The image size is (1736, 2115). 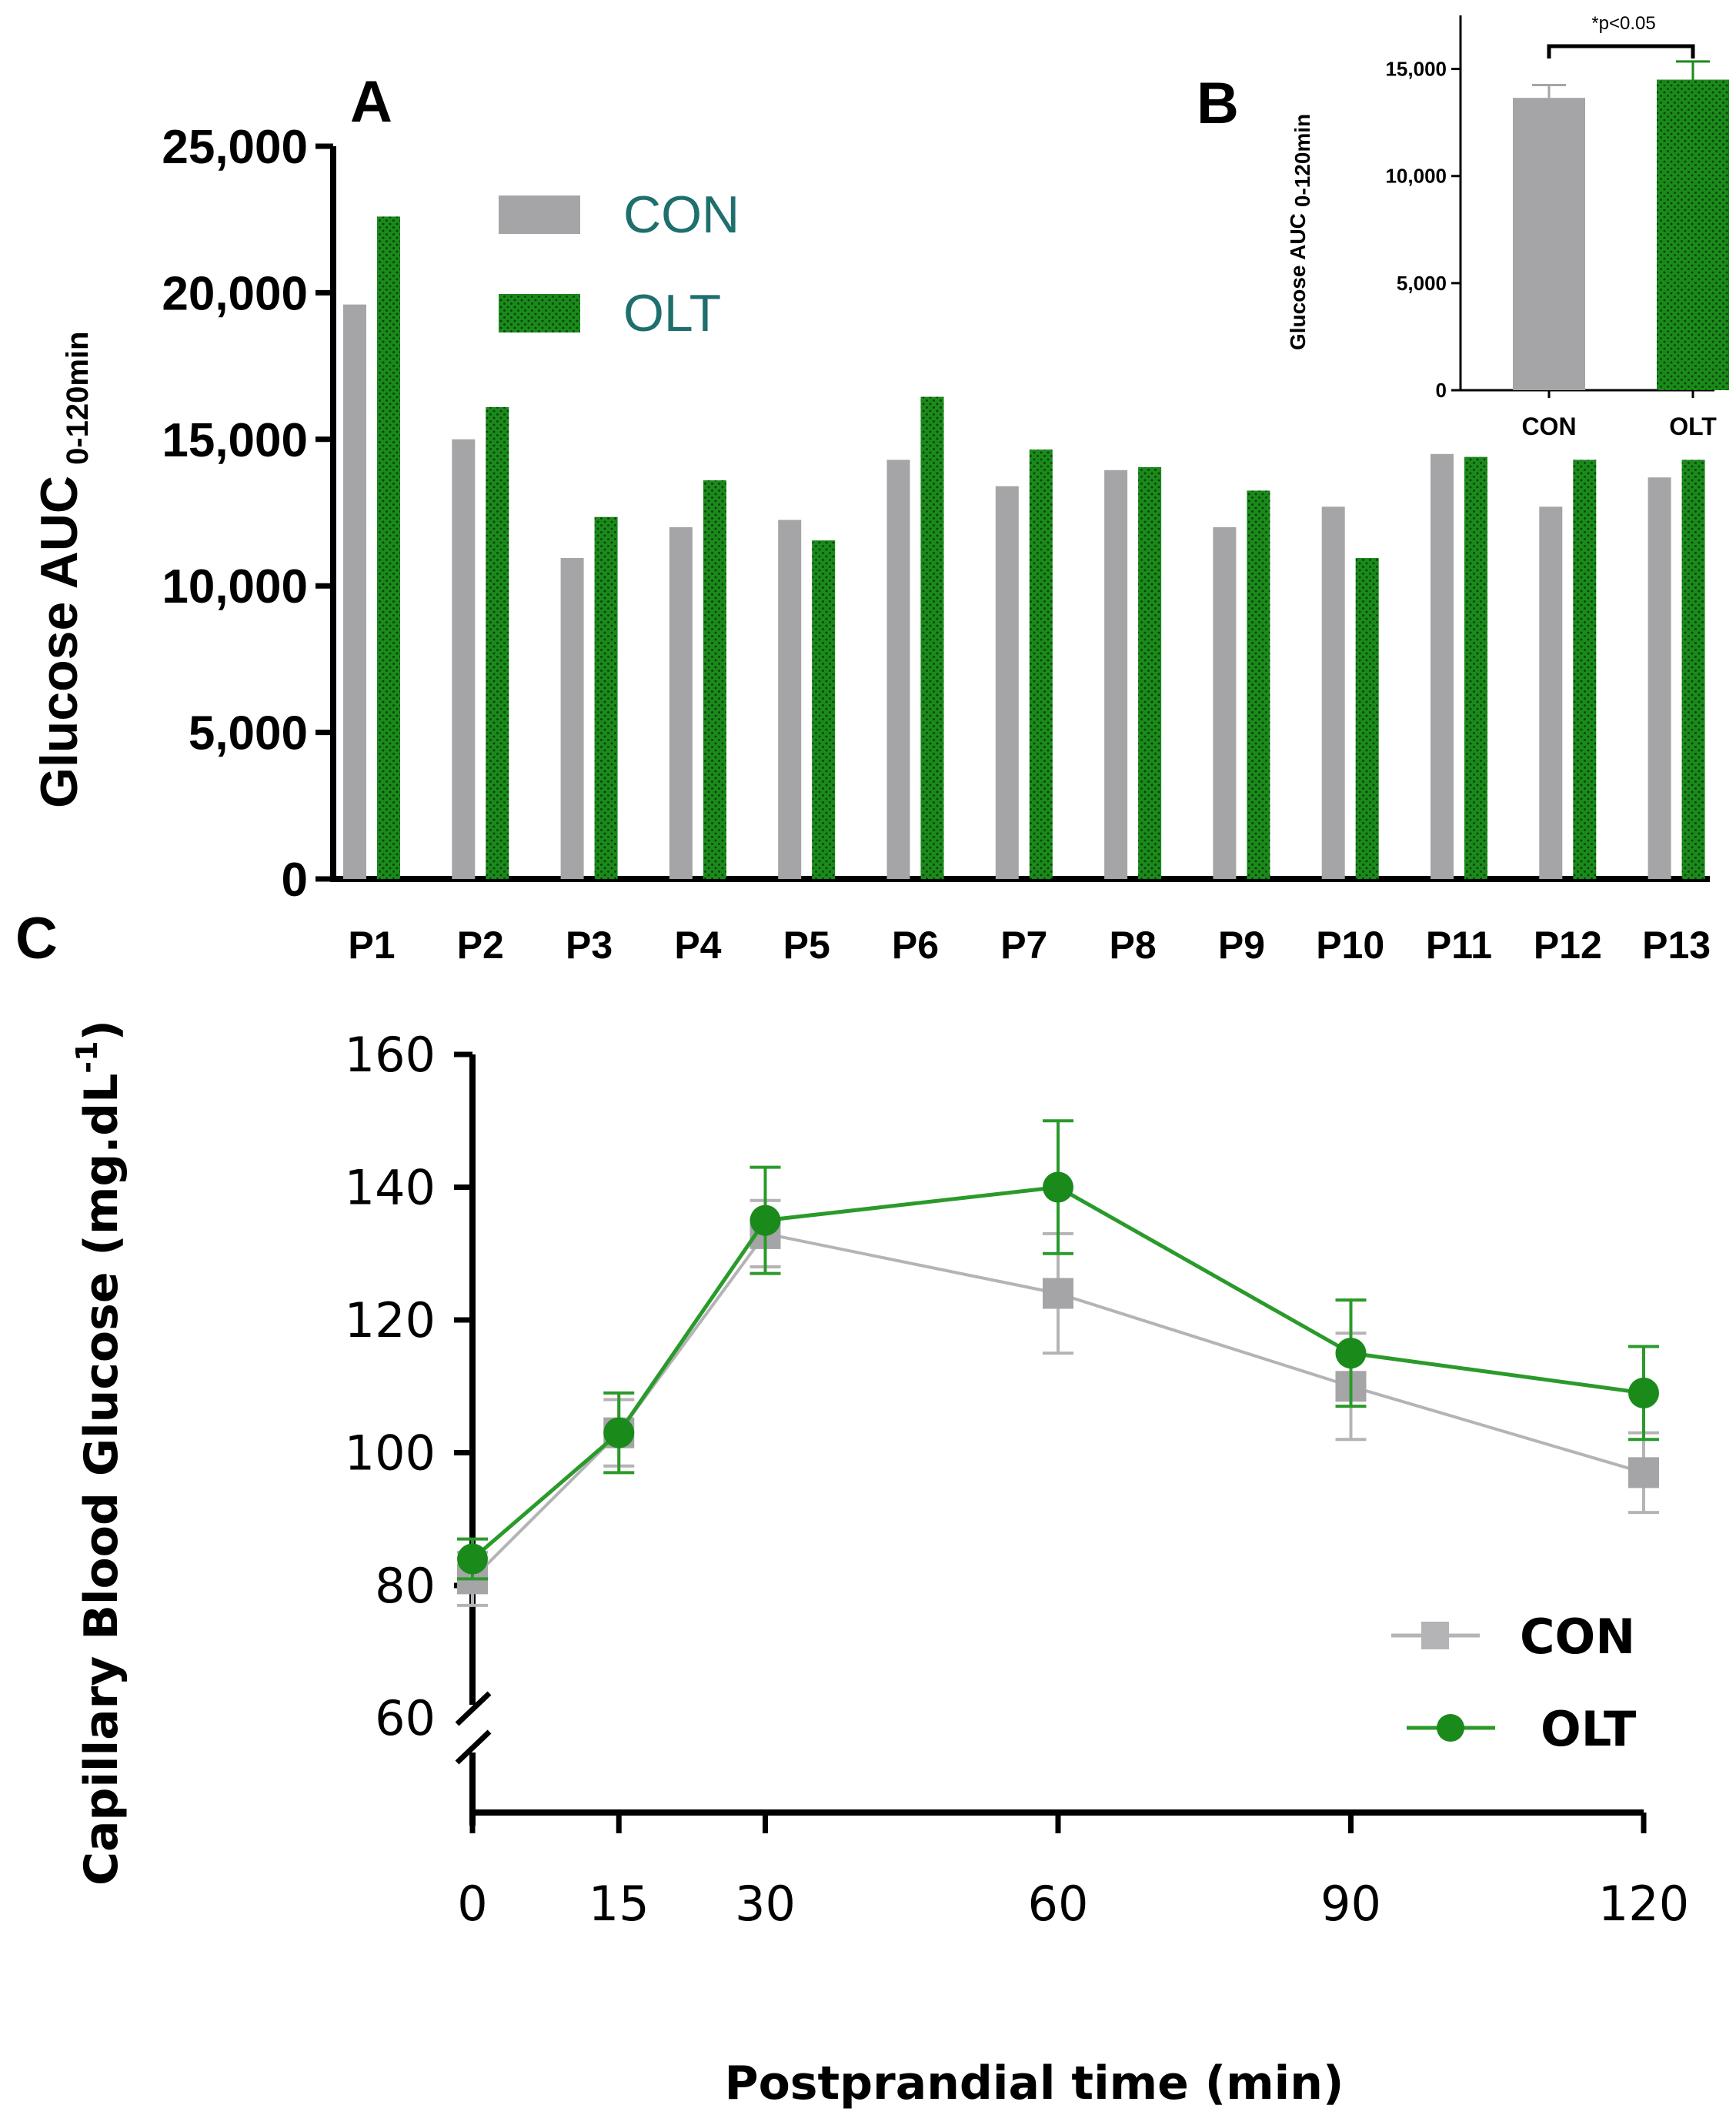 I want to click on panel-c-x-tick-label: 0, so click(x=472, y=1904).